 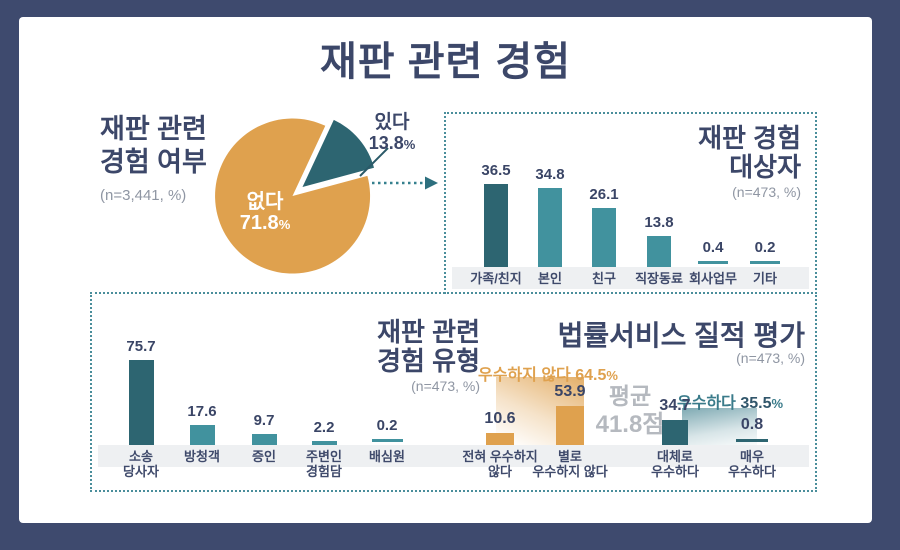 I want to click on pie-yes-text: 있다, so click(x=392, y=122).